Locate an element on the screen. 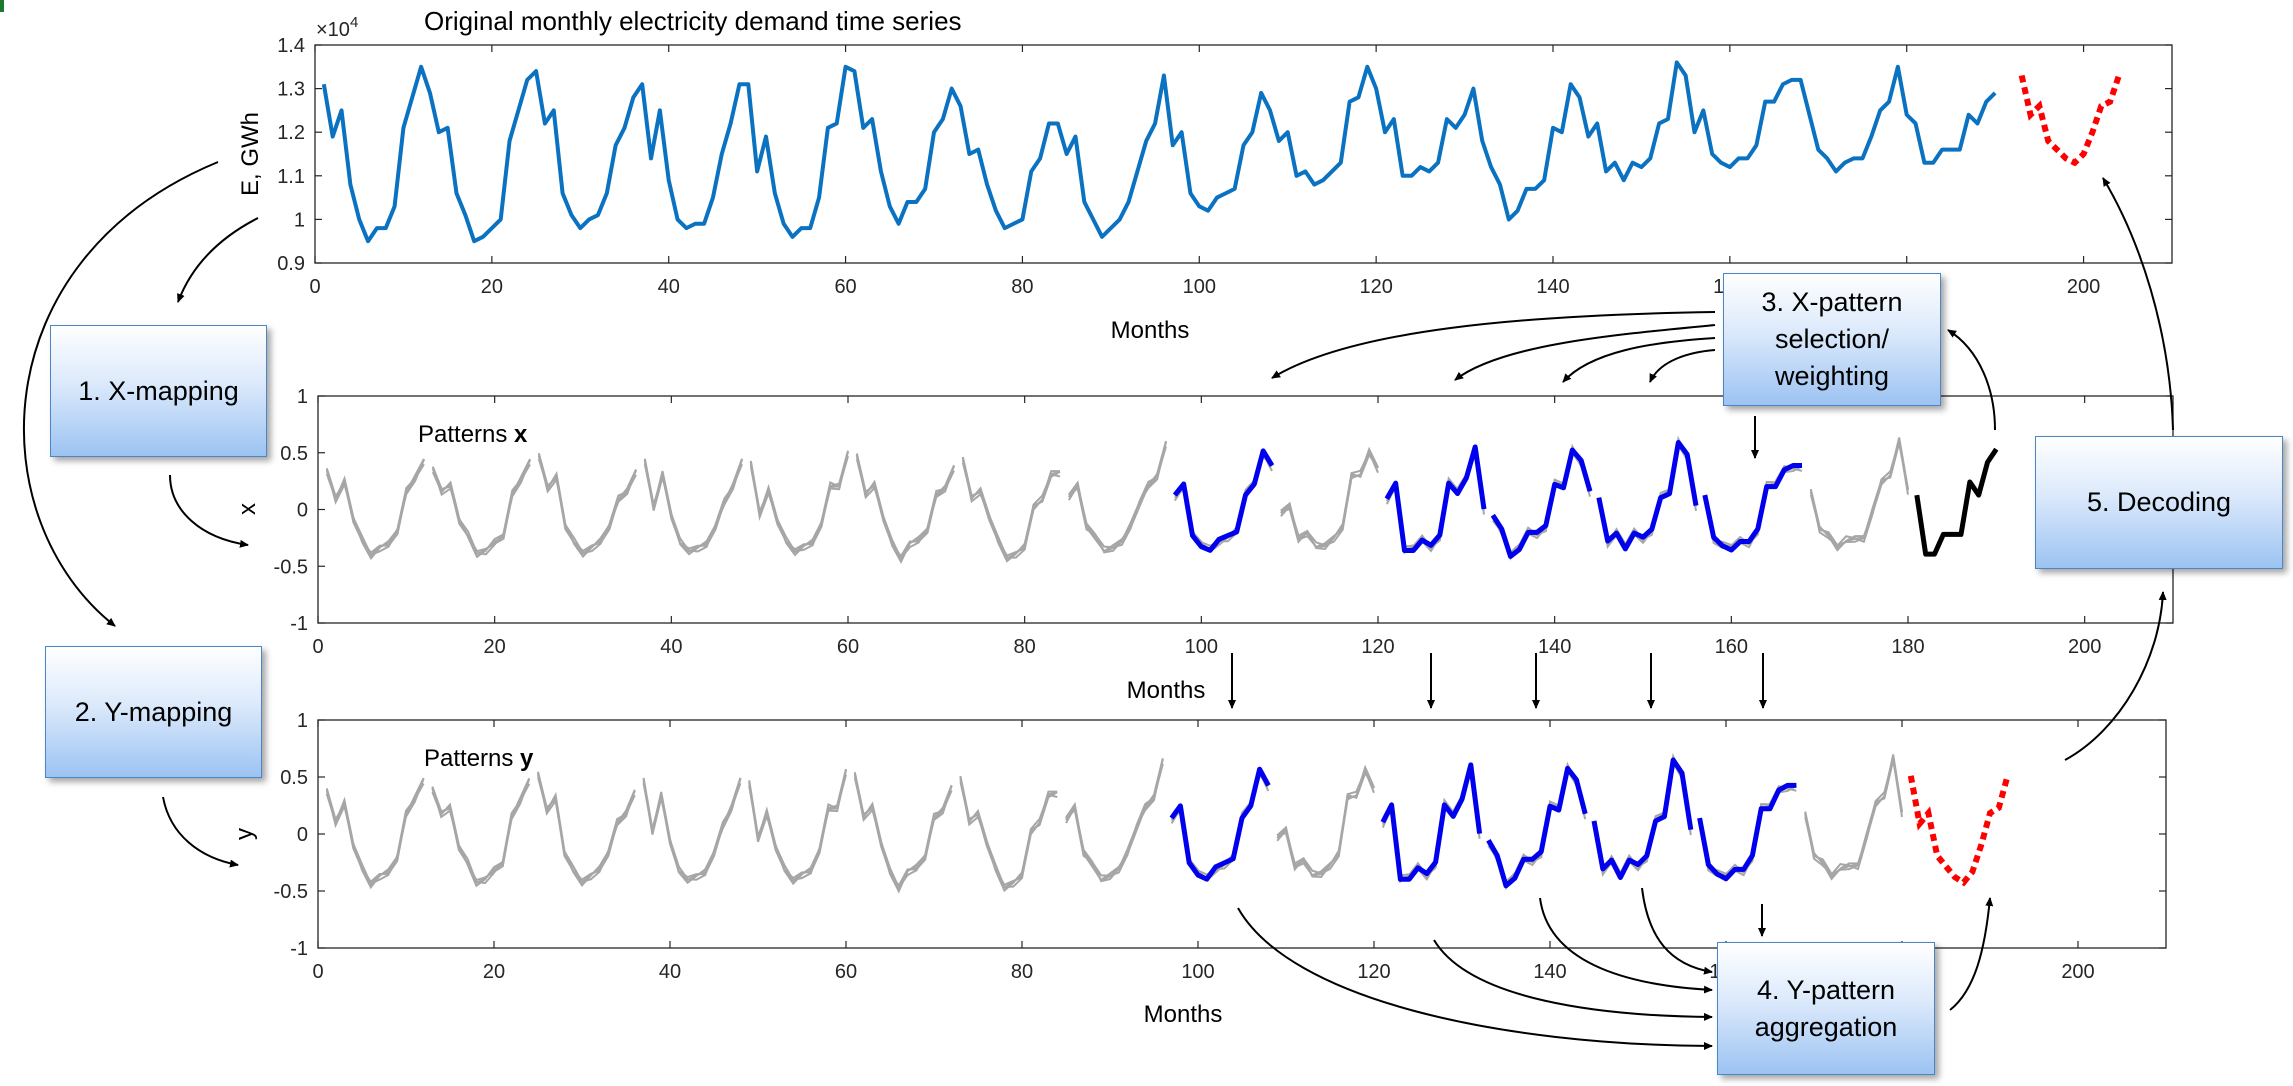 The height and width of the screenshot is (1086, 2293). top-ytick-label: 1.1 is located at coordinates (291, 177).